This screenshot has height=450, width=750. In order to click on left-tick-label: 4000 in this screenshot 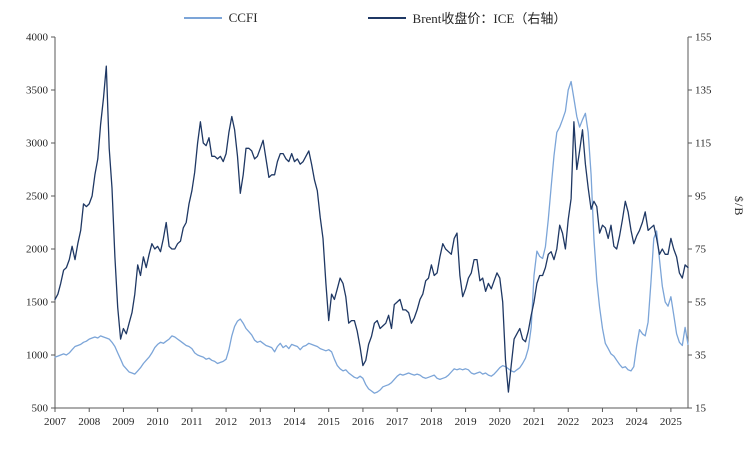, I will do `click(37, 38)`.